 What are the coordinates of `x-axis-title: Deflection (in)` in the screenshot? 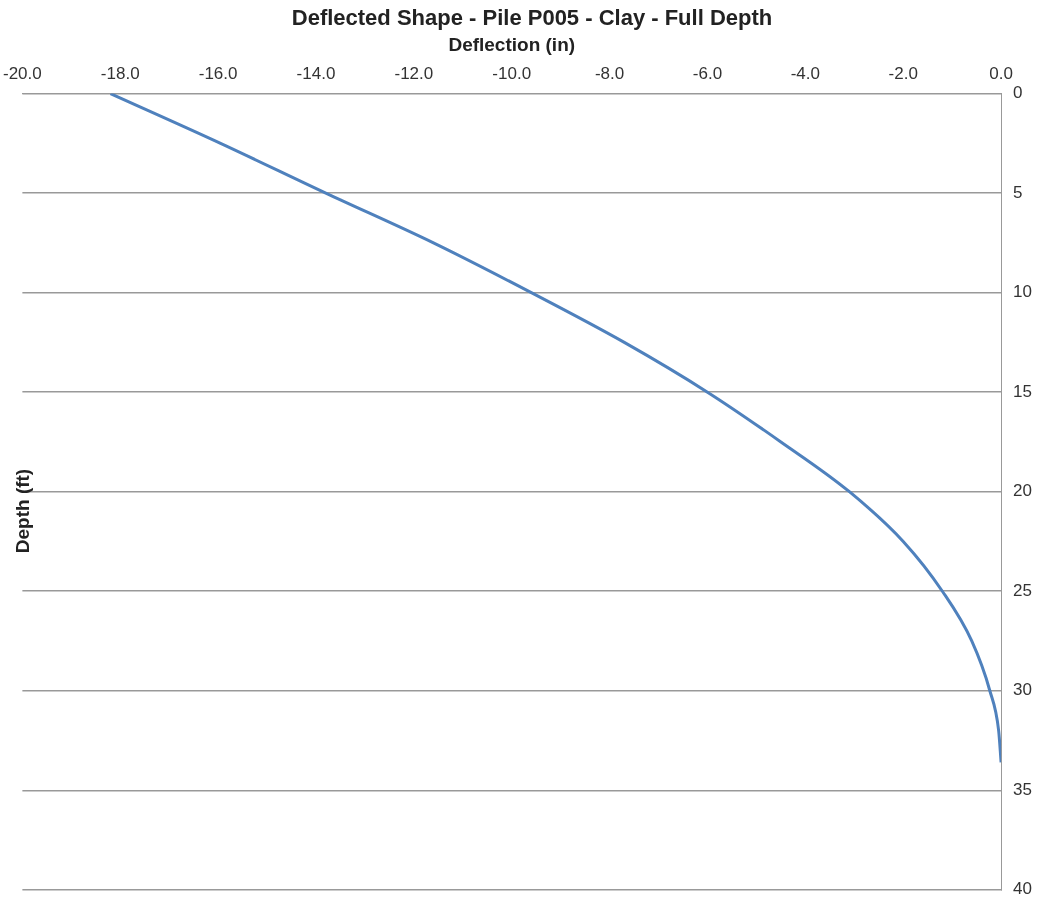 It's located at (512, 45).